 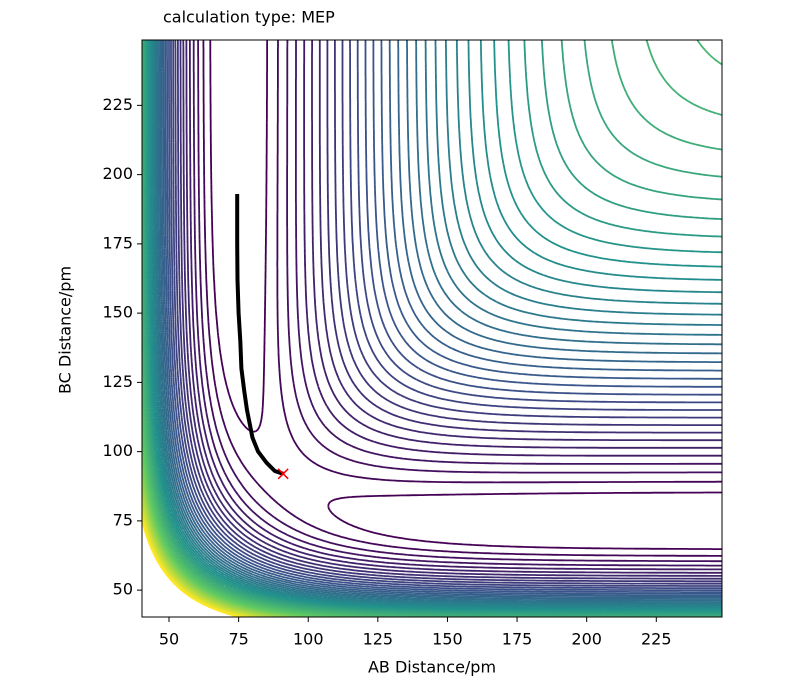 I want to click on x-tick-label: 125, so click(x=378, y=639).